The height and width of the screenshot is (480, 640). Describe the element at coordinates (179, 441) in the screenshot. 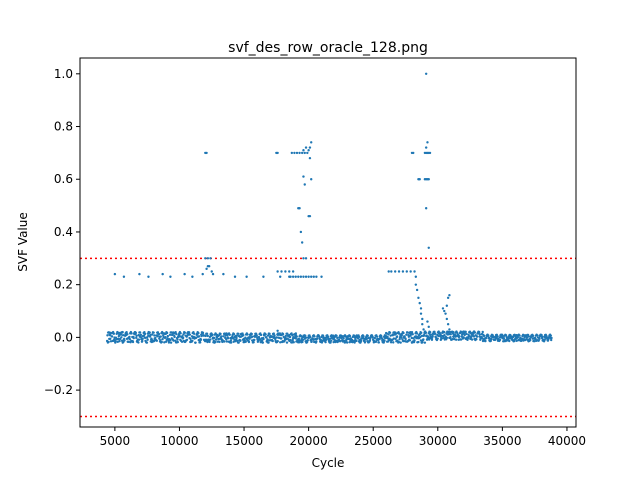

I see `x-tick-label-1: 10000` at that location.